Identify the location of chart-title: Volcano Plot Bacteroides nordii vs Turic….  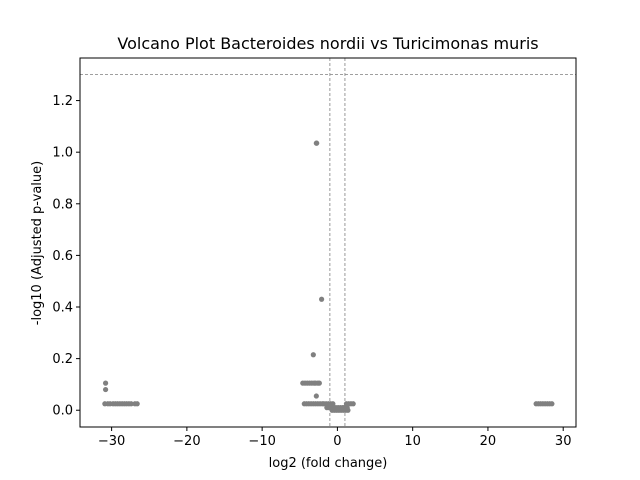
(327, 43).